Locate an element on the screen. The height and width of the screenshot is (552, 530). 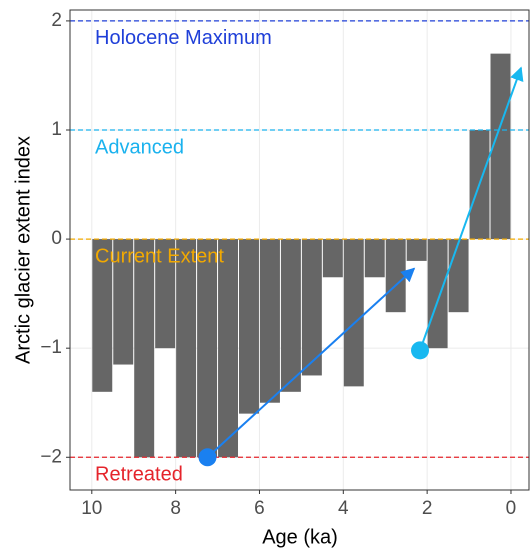
x-tick-label: 4 is located at coordinates (343, 508).